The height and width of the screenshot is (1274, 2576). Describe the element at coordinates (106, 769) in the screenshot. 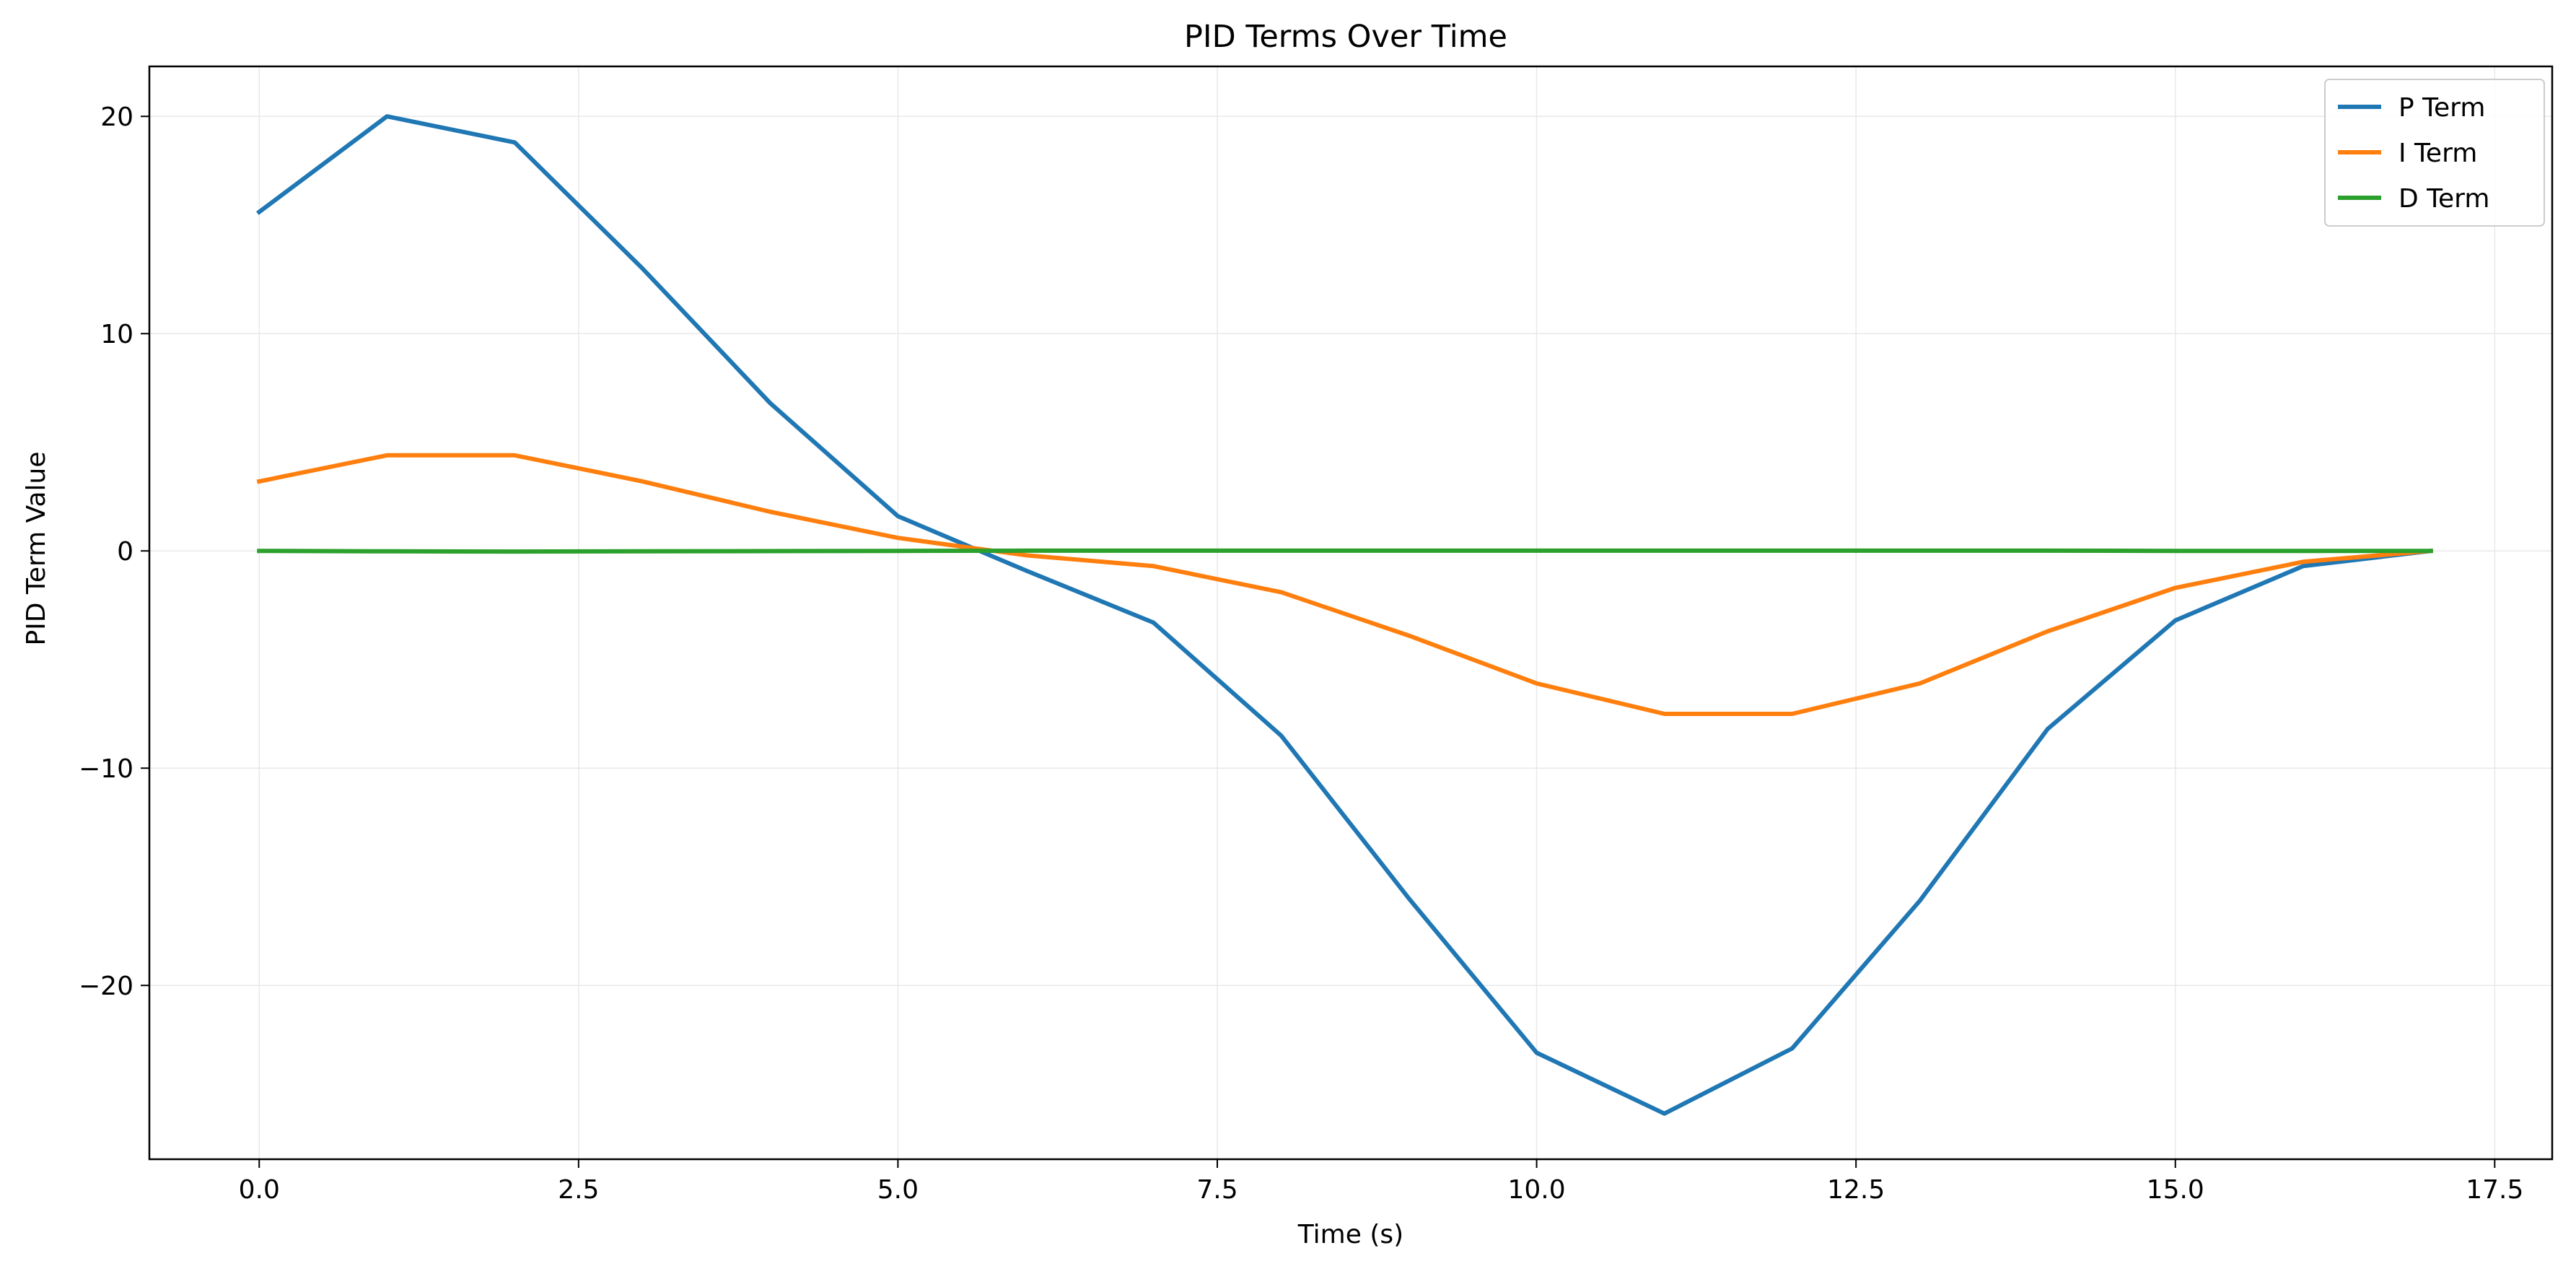

I see `y-tick-label: −10` at that location.